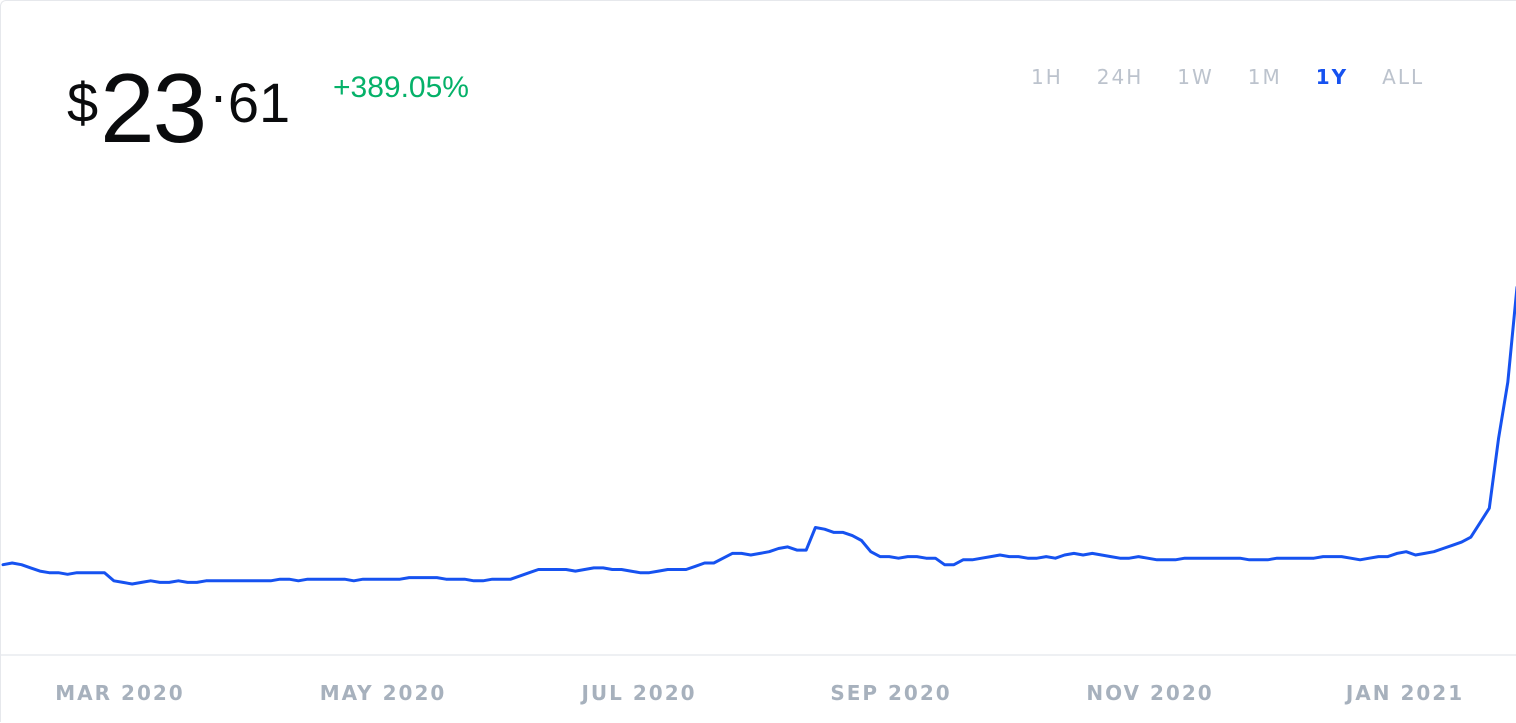 The image size is (1516, 723). Describe the element at coordinates (119, 693) in the screenshot. I see `x-tick-label: MAR 2020` at that location.